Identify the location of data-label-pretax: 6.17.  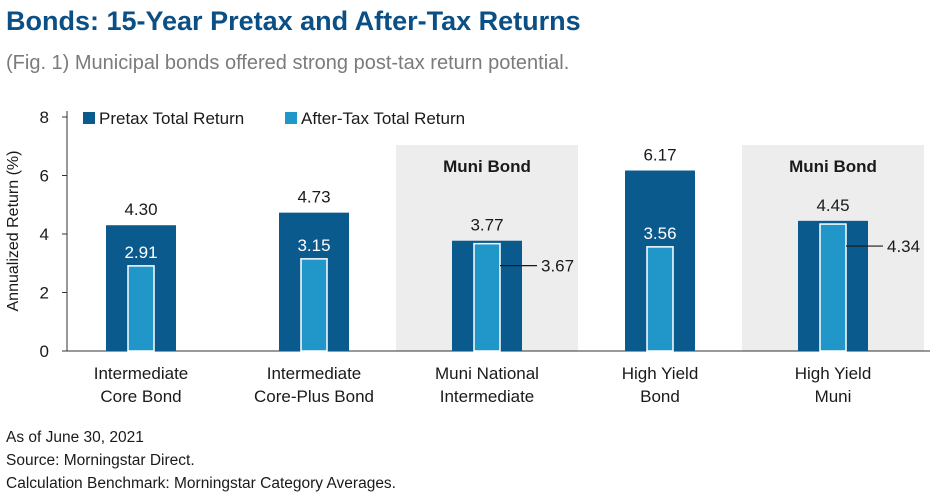
(659, 155).